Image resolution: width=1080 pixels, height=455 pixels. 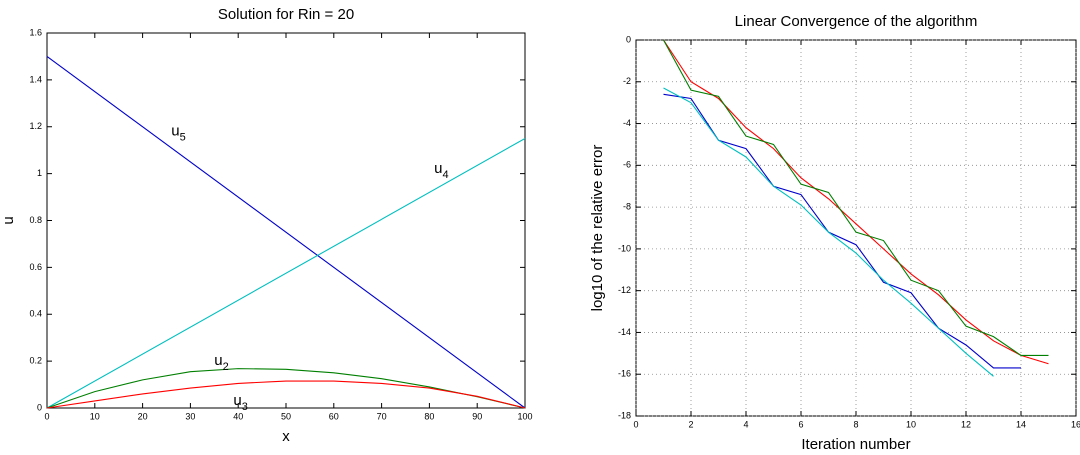 I want to click on annotation-sub: 5, so click(x=183, y=137).